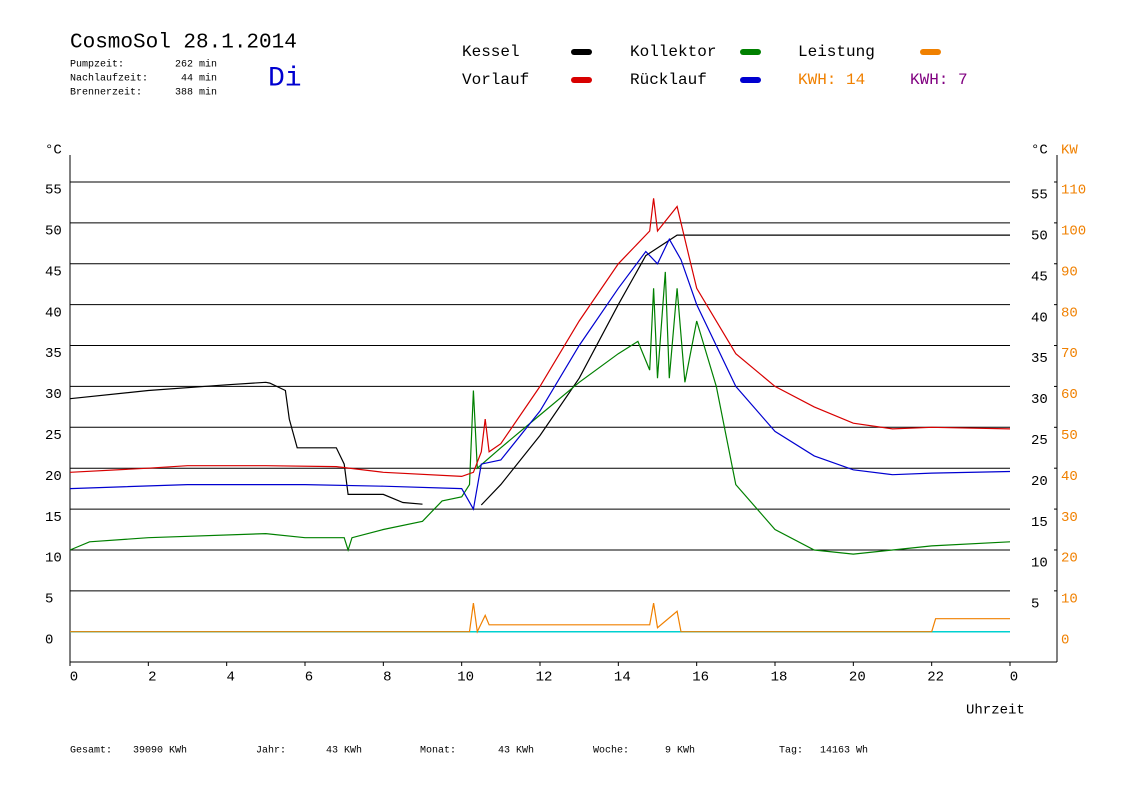  I want to click on x-tick-label: 12, so click(544, 678).